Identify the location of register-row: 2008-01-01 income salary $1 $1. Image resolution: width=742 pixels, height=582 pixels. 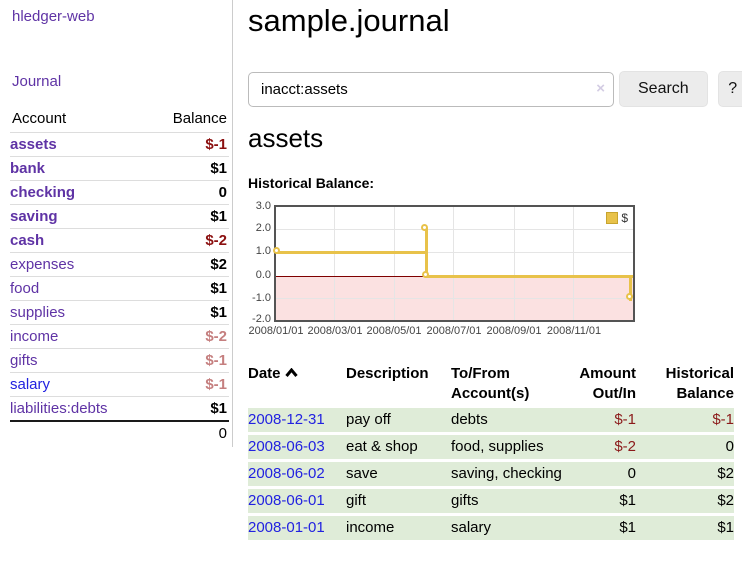
(491, 528).